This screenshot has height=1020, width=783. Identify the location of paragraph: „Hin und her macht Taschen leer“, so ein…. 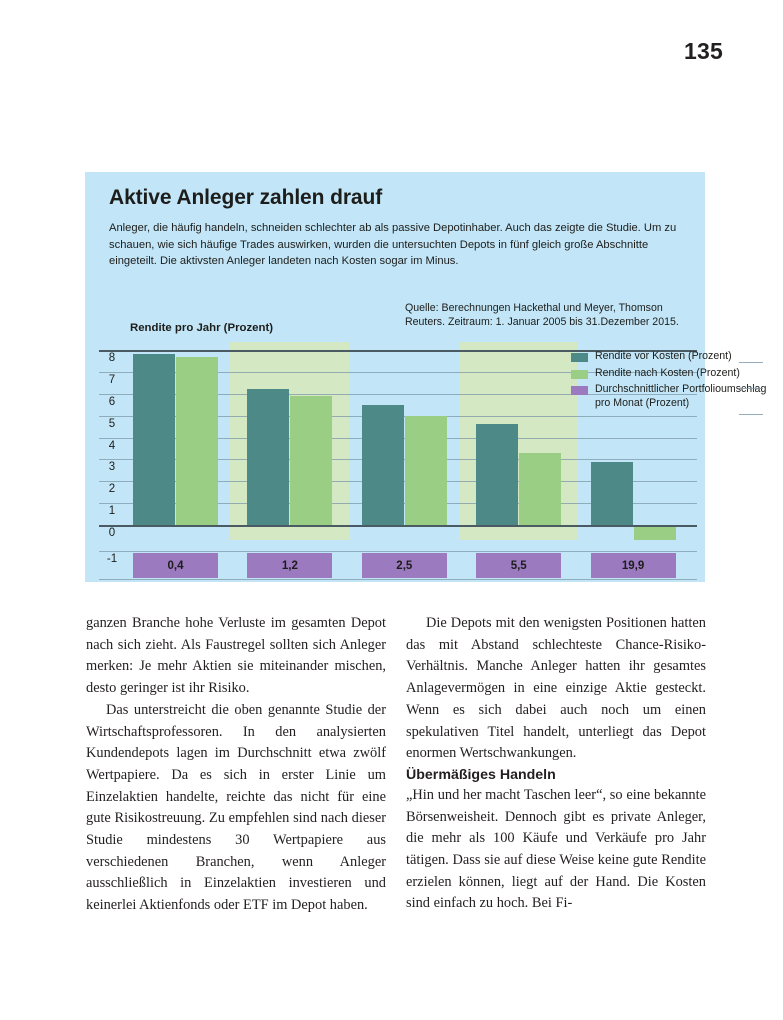
(556, 849).